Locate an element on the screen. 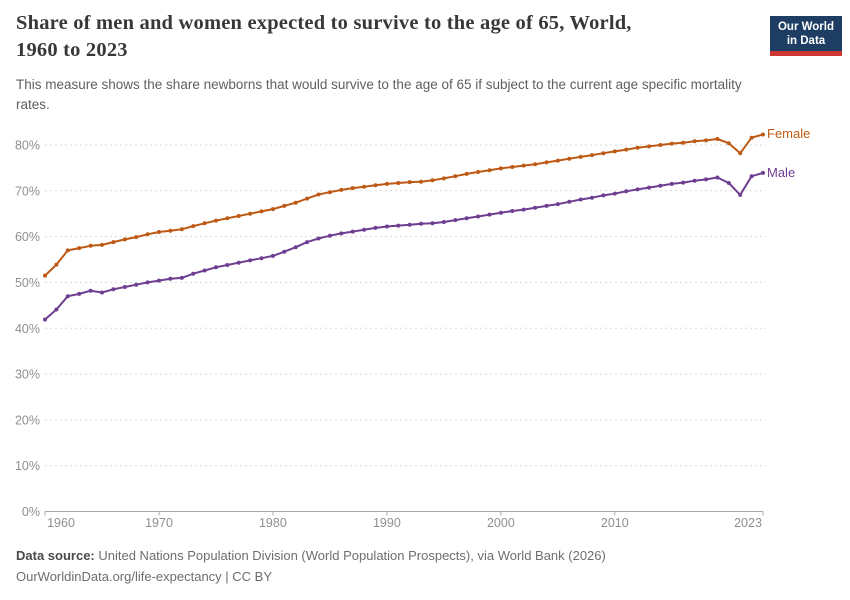 This screenshot has height=600, width=850. series-label-female: Female is located at coordinates (789, 133).